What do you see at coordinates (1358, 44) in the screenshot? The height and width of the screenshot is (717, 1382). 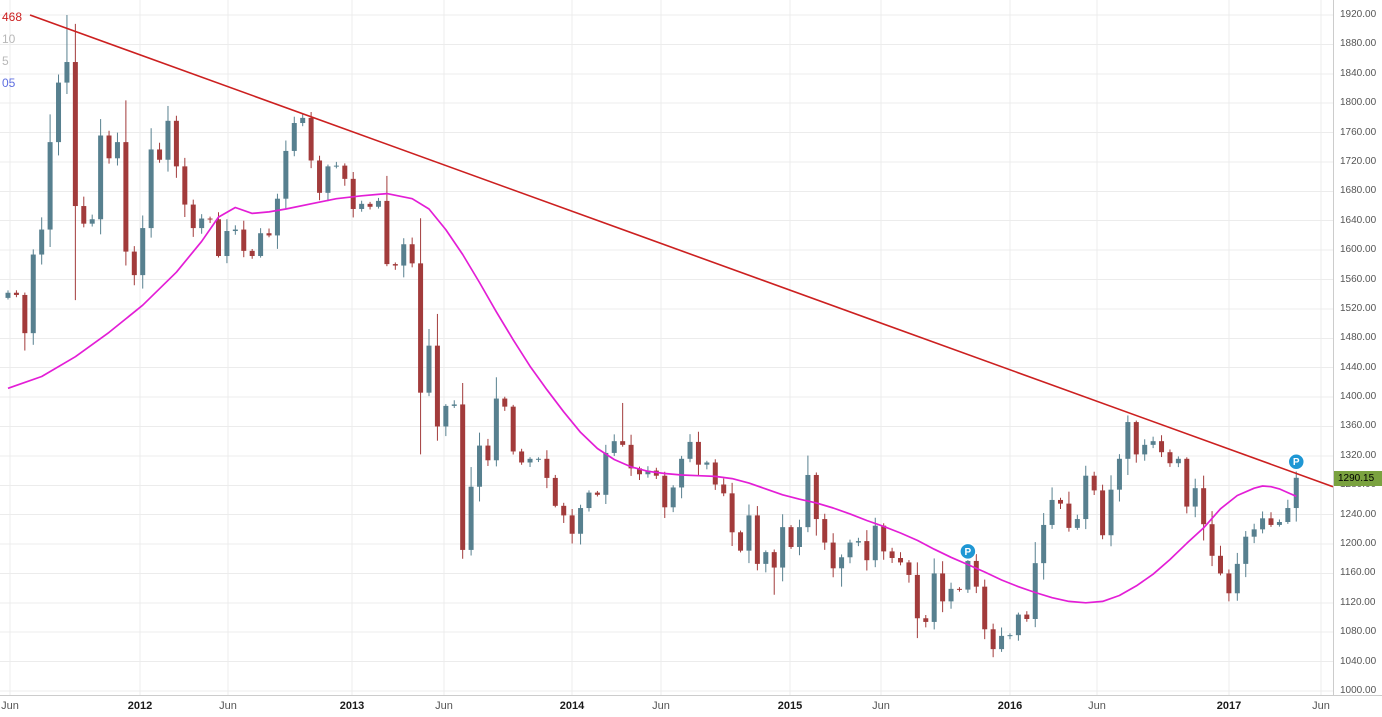 I see `price-tick-label: 1880.00` at bounding box center [1358, 44].